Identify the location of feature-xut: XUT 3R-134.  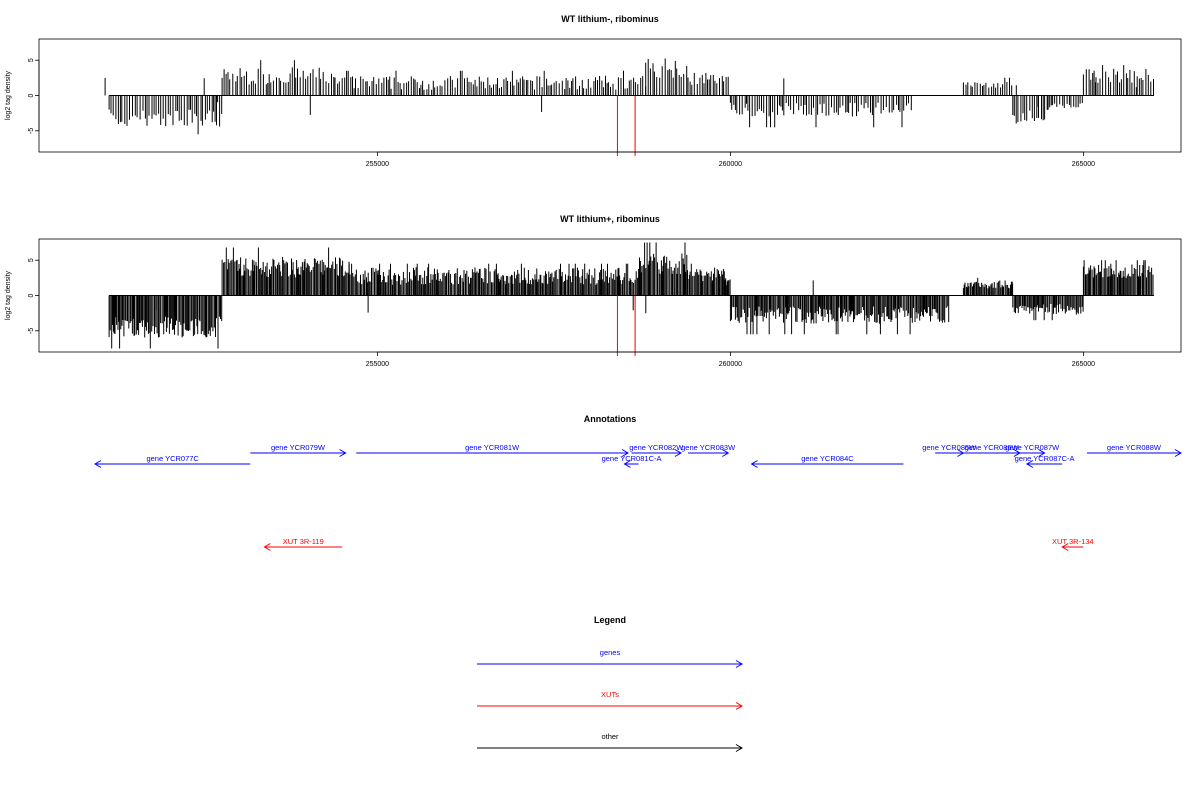
(1073, 544).